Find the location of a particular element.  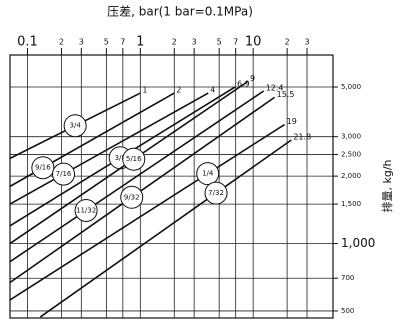

y-tick-label: 1,000 is located at coordinates (358, 243).